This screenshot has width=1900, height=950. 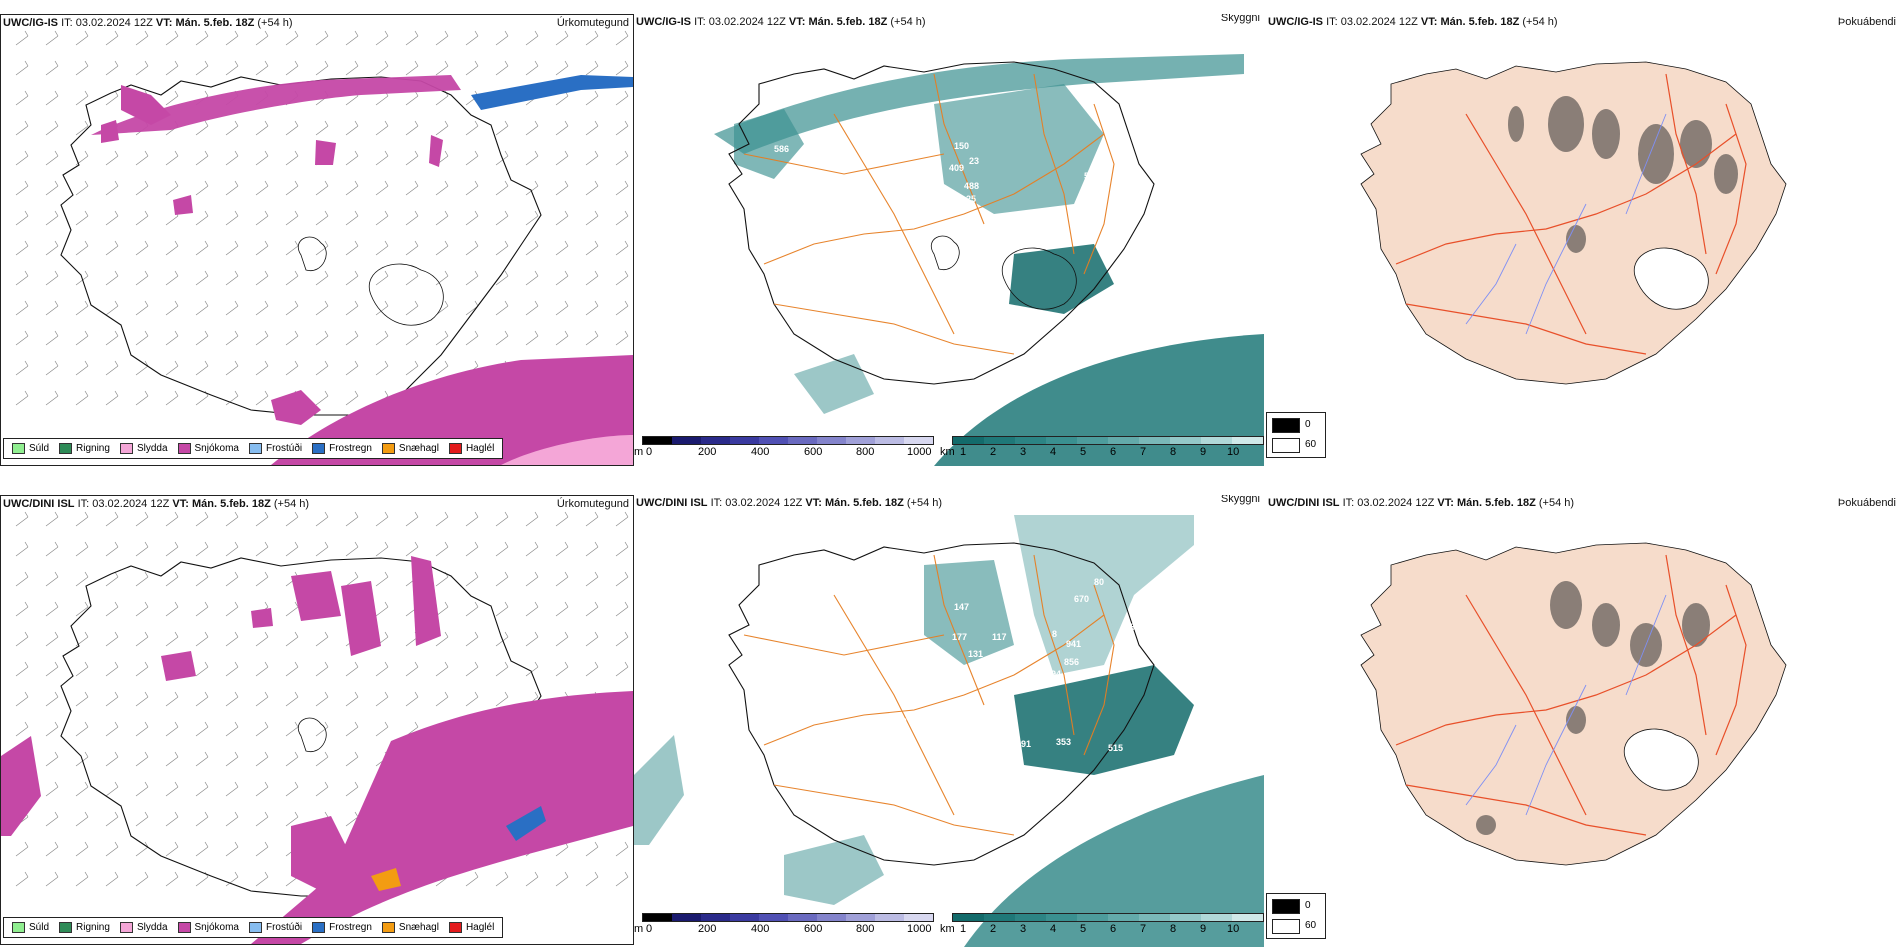 What do you see at coordinates (410, 448) in the screenshot?
I see `legend-item: Snæhagl` at bounding box center [410, 448].